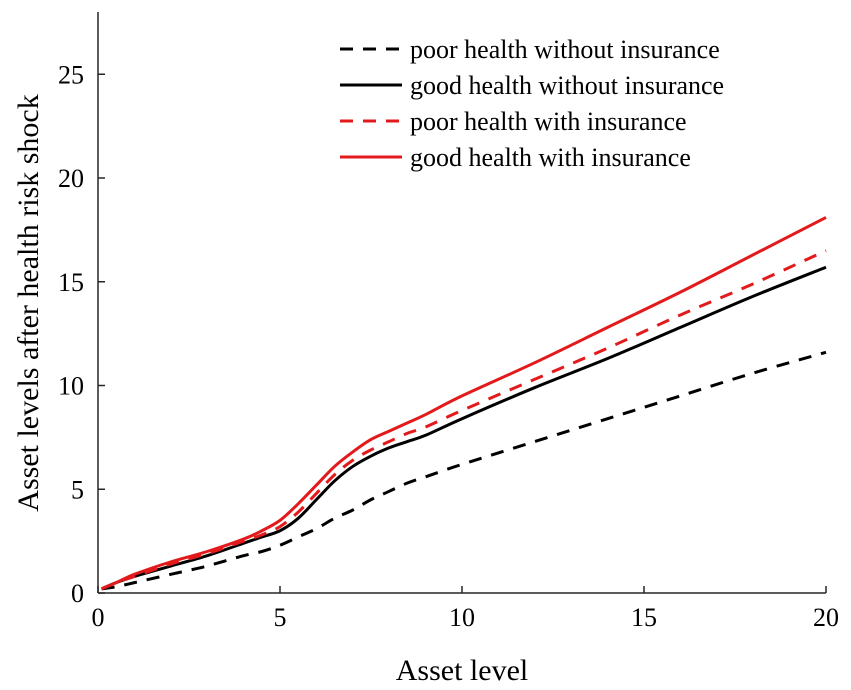  Describe the element at coordinates (550, 157) in the screenshot. I see `legend-label-good-health-with-insurance: good health with insurance` at that location.